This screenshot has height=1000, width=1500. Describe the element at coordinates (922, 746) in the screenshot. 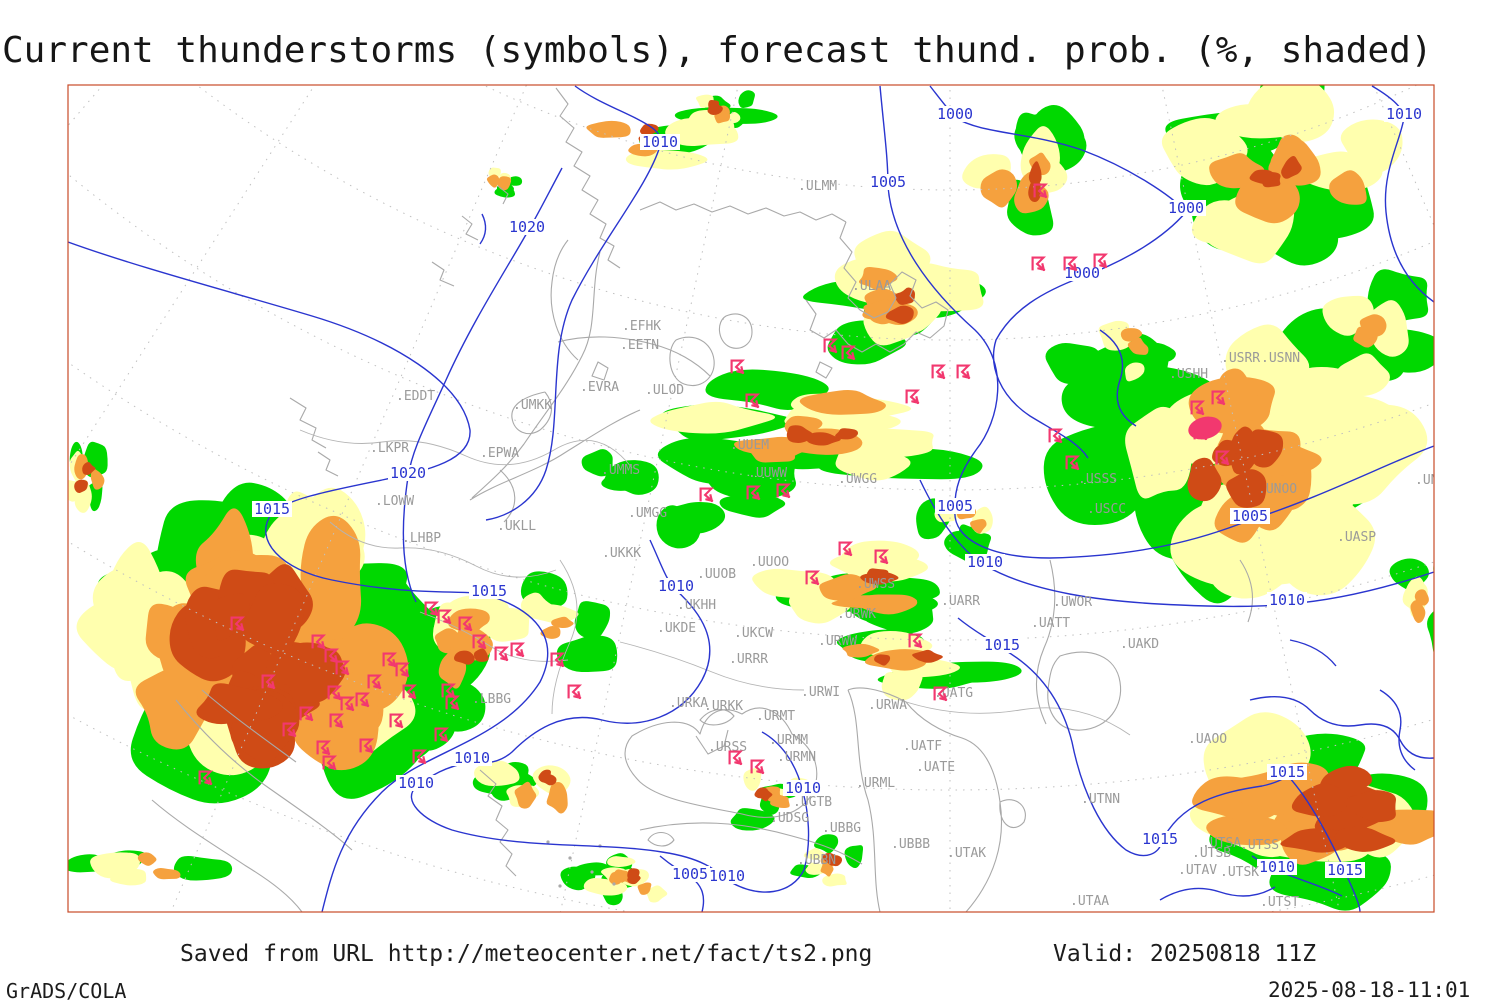

I see `station-label-uatf: .UATF` at that location.